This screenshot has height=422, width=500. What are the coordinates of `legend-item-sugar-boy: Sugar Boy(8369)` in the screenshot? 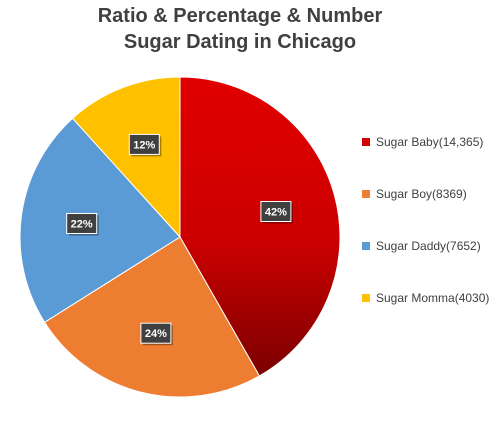 It's located at (414, 194).